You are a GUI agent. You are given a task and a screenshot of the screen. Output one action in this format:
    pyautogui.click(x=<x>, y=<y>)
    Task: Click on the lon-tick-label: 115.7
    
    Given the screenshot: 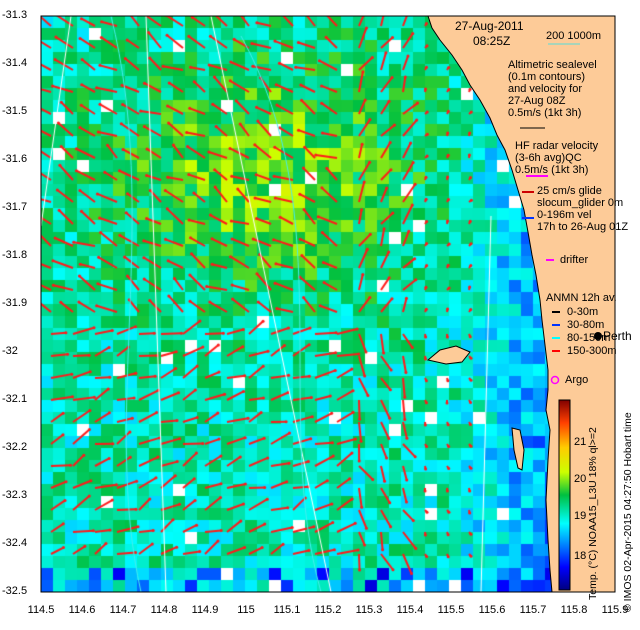 What is the action you would take?
    pyautogui.click(x=533, y=610)
    